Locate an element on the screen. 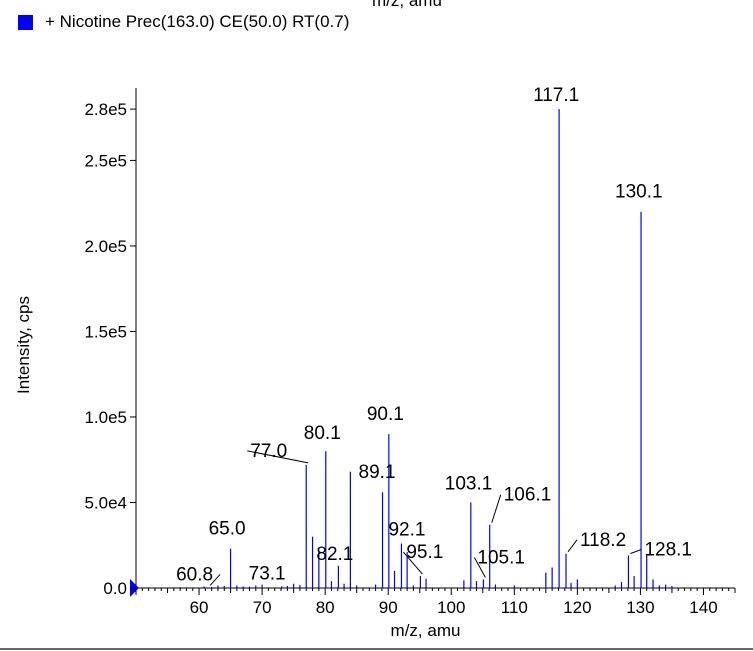 Image resolution: width=753 pixels, height=651 pixels. x-tick-label: 100 is located at coordinates (451, 607).